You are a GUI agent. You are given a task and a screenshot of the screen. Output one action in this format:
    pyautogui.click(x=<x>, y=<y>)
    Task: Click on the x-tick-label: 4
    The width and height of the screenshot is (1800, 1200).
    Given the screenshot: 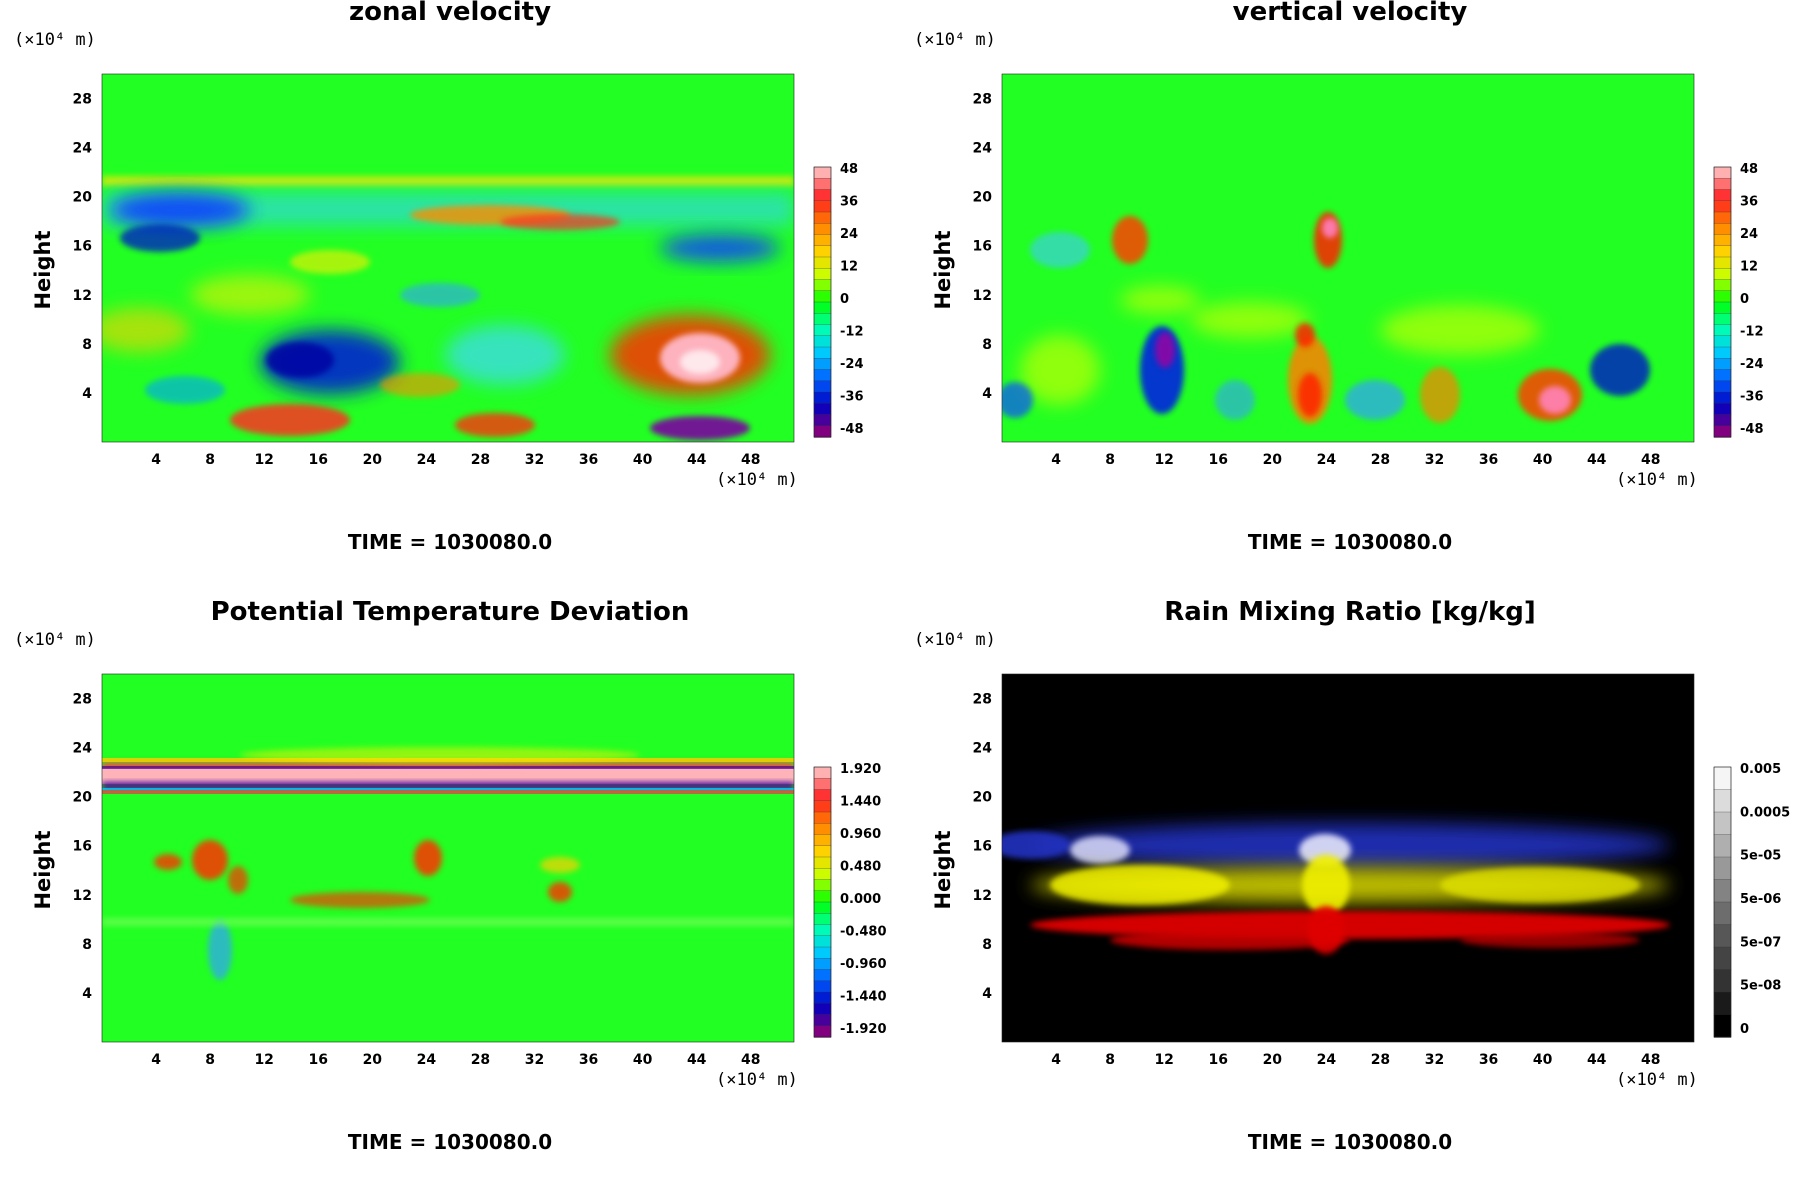 What is the action you would take?
    pyautogui.click(x=1056, y=1060)
    